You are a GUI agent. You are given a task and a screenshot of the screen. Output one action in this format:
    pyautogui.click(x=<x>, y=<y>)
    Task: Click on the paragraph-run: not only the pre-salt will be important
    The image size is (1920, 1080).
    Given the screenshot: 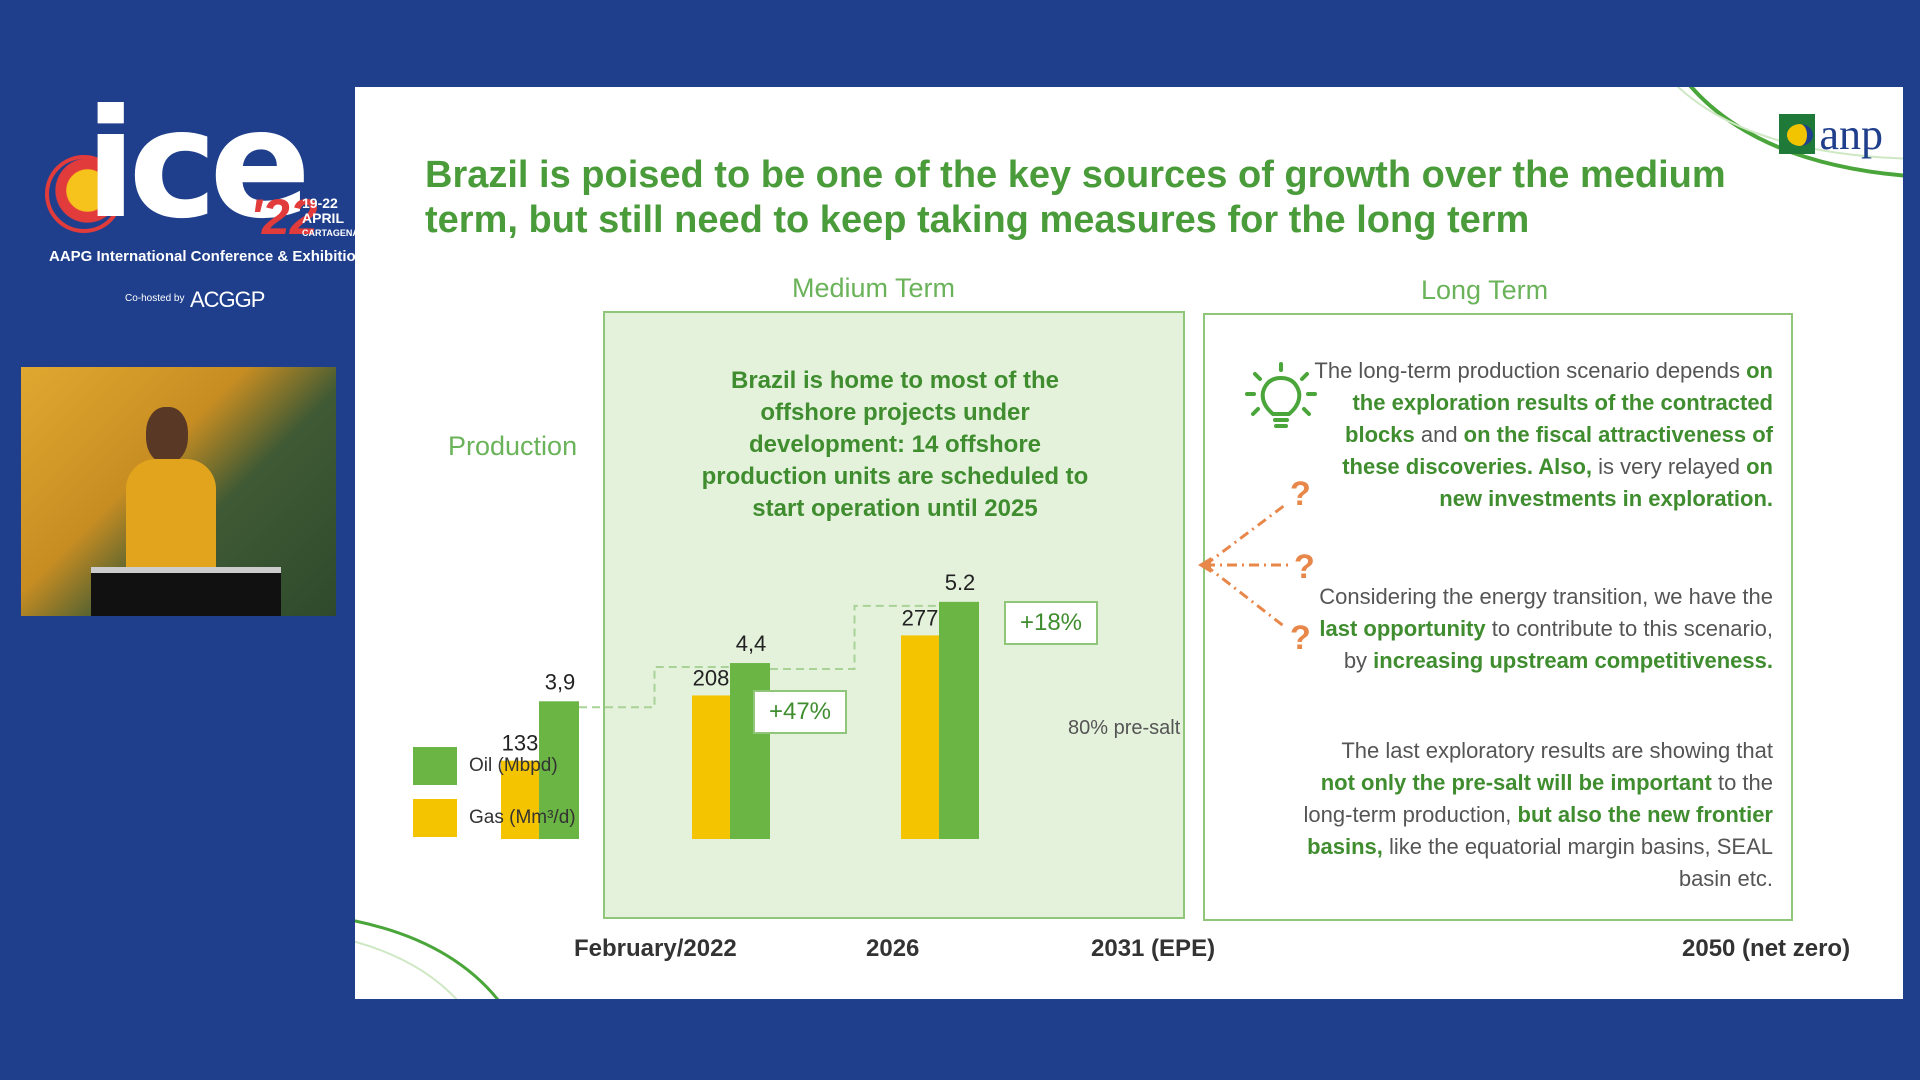 What is the action you would take?
    pyautogui.click(x=1516, y=782)
    